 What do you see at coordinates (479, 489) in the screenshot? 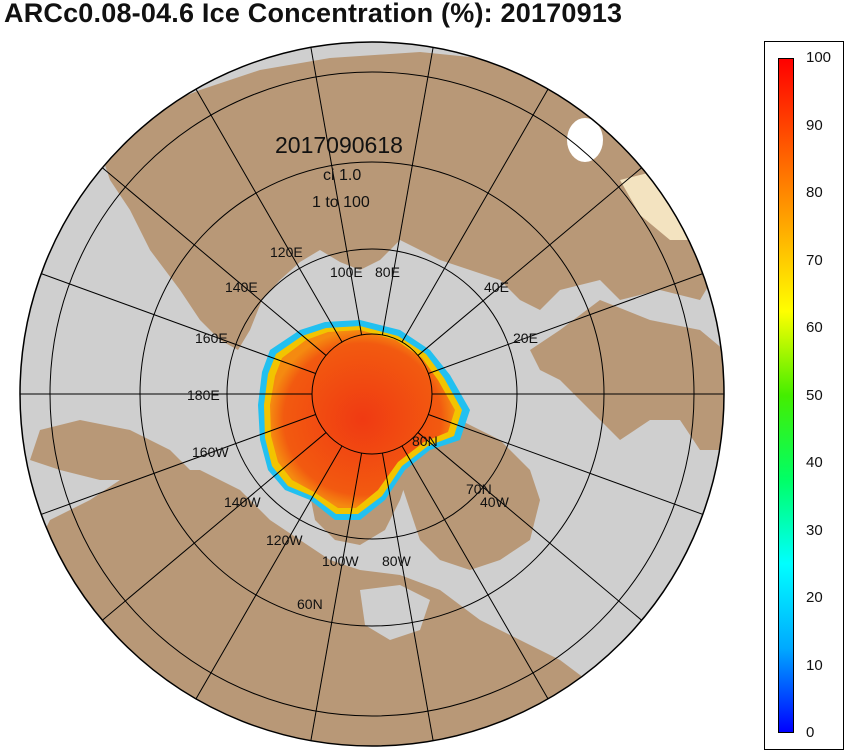
I see `lat-label: 70N` at bounding box center [479, 489].